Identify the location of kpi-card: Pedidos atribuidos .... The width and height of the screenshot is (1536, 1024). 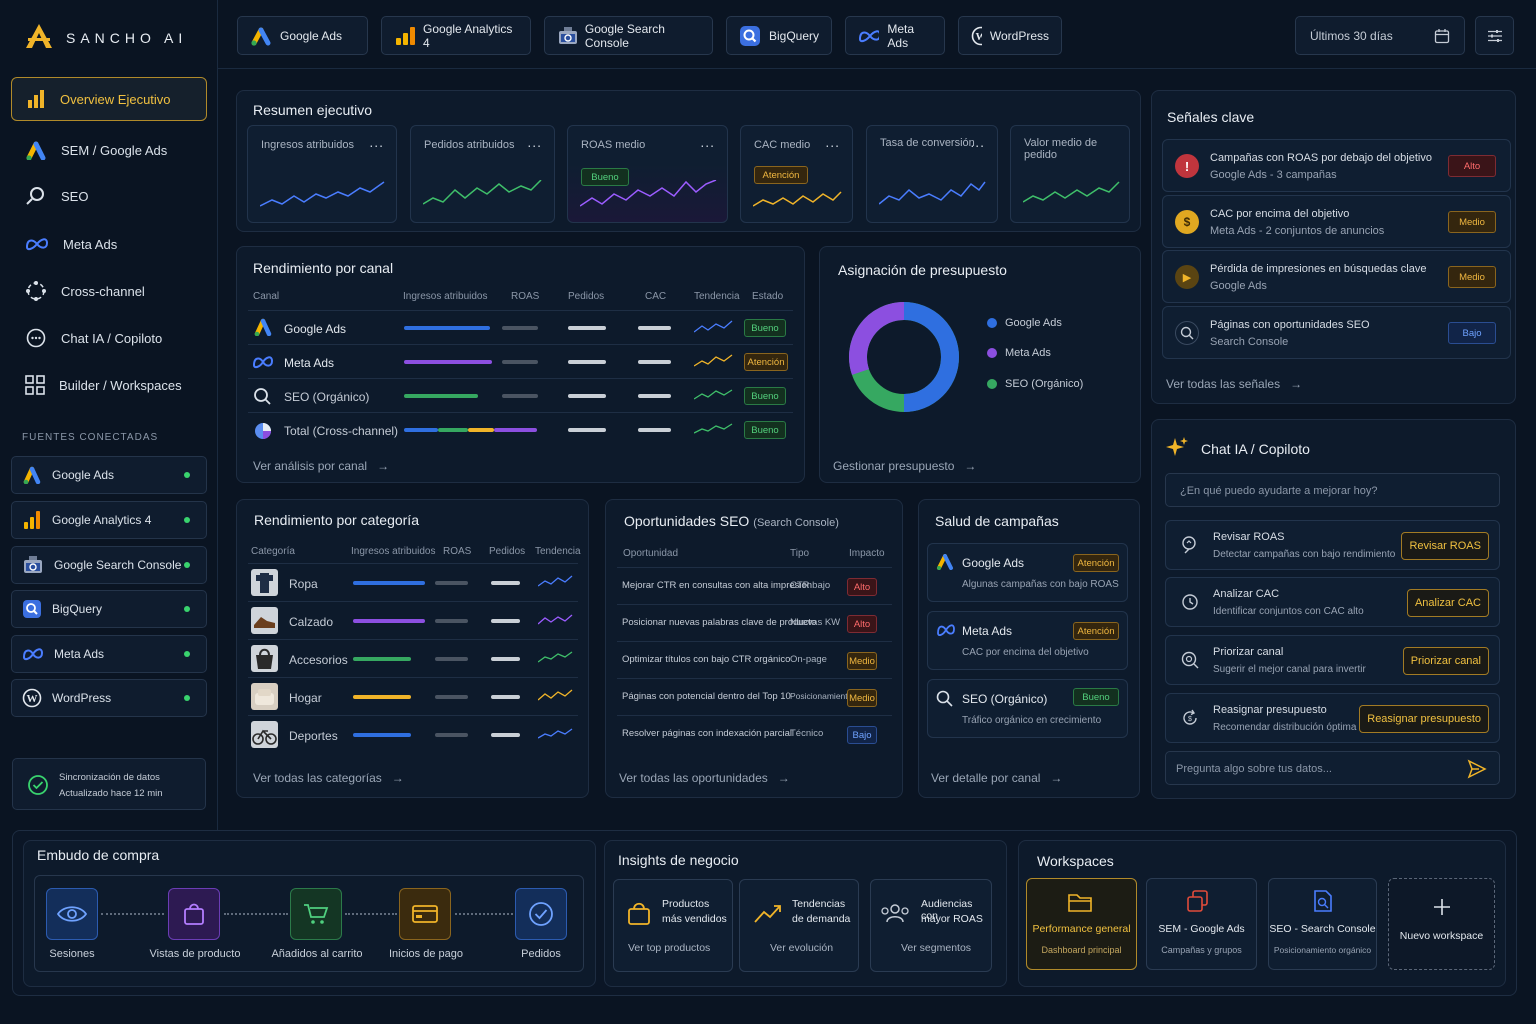
(482, 174).